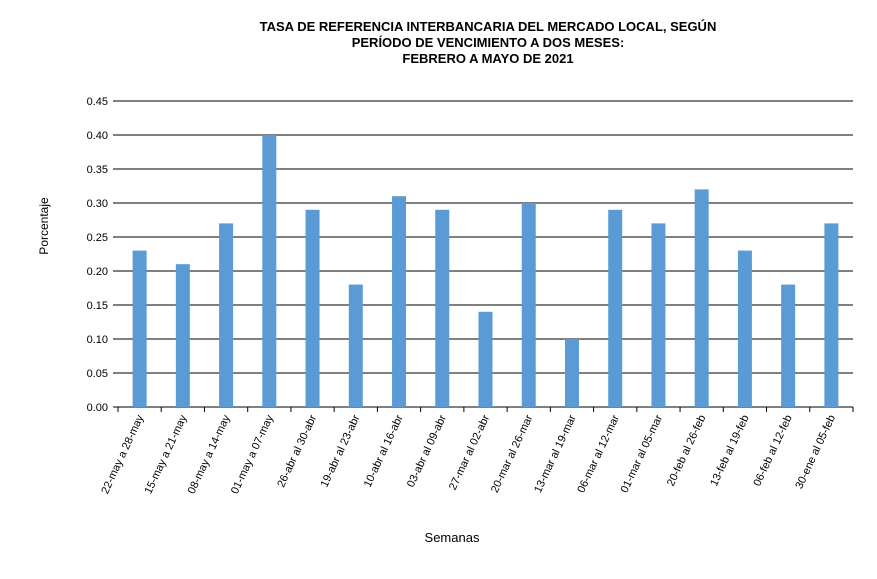 This screenshot has height=579, width=877. Describe the element at coordinates (297, 451) in the screenshot. I see `x-tick-label: 26-abr al 30-abr` at that location.